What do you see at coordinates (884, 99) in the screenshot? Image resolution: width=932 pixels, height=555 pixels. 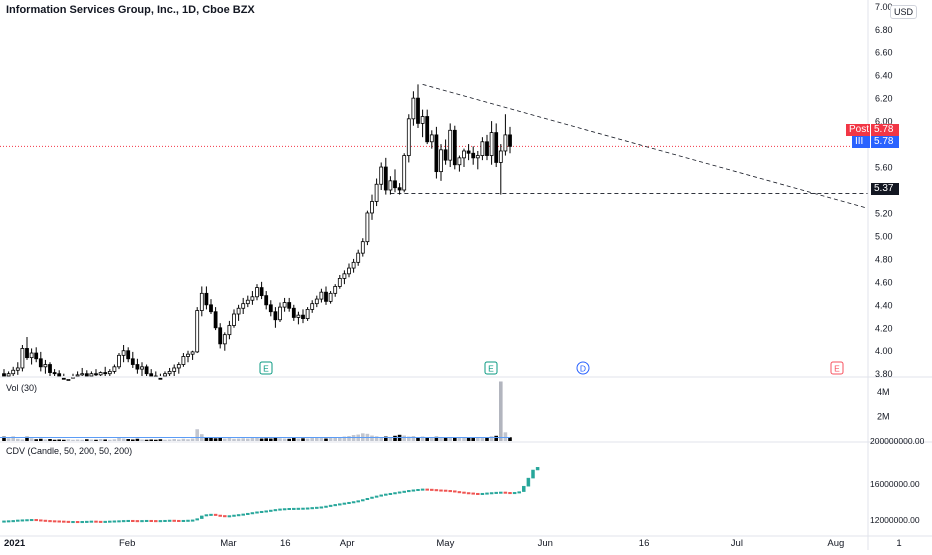 I see `price-tick-12: 6.20` at bounding box center [884, 99].